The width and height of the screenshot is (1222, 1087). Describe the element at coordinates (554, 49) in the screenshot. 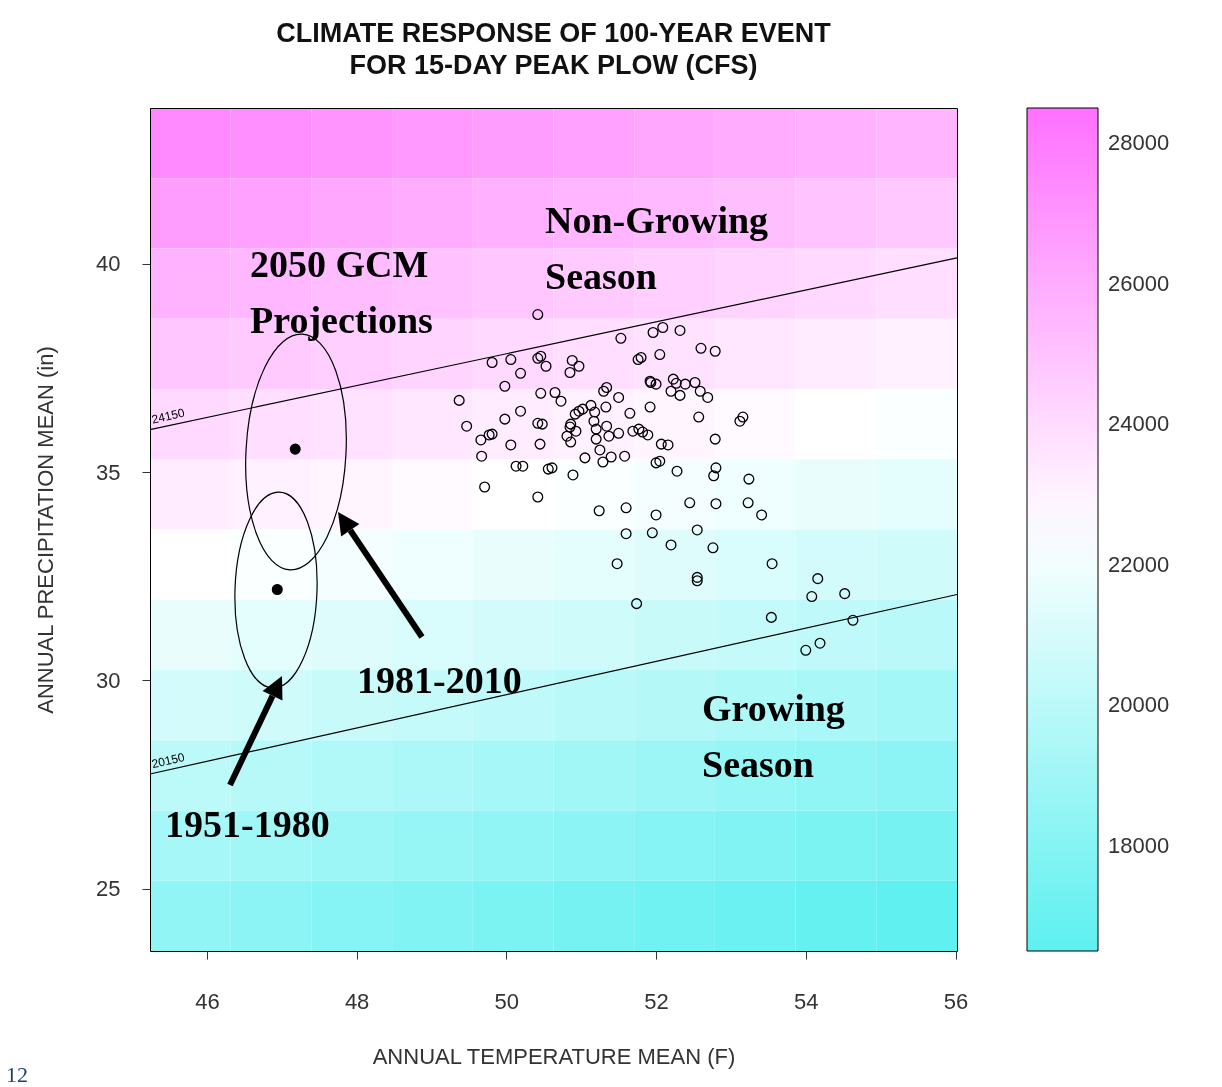

I see `chart-title: CLIMATE RESPONSE OF 100-YEAR EVENT FOR 15-DAY PEAK PLOW (CFS)` at that location.